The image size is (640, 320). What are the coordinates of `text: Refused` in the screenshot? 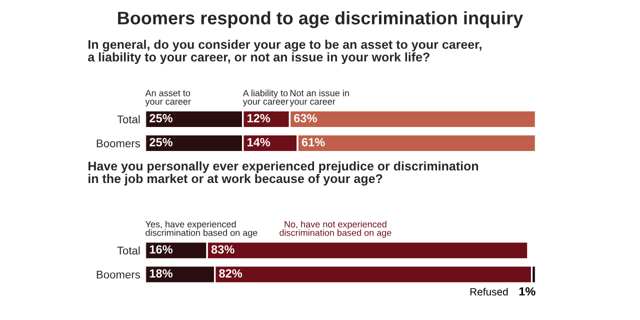 It's located at (489, 292).